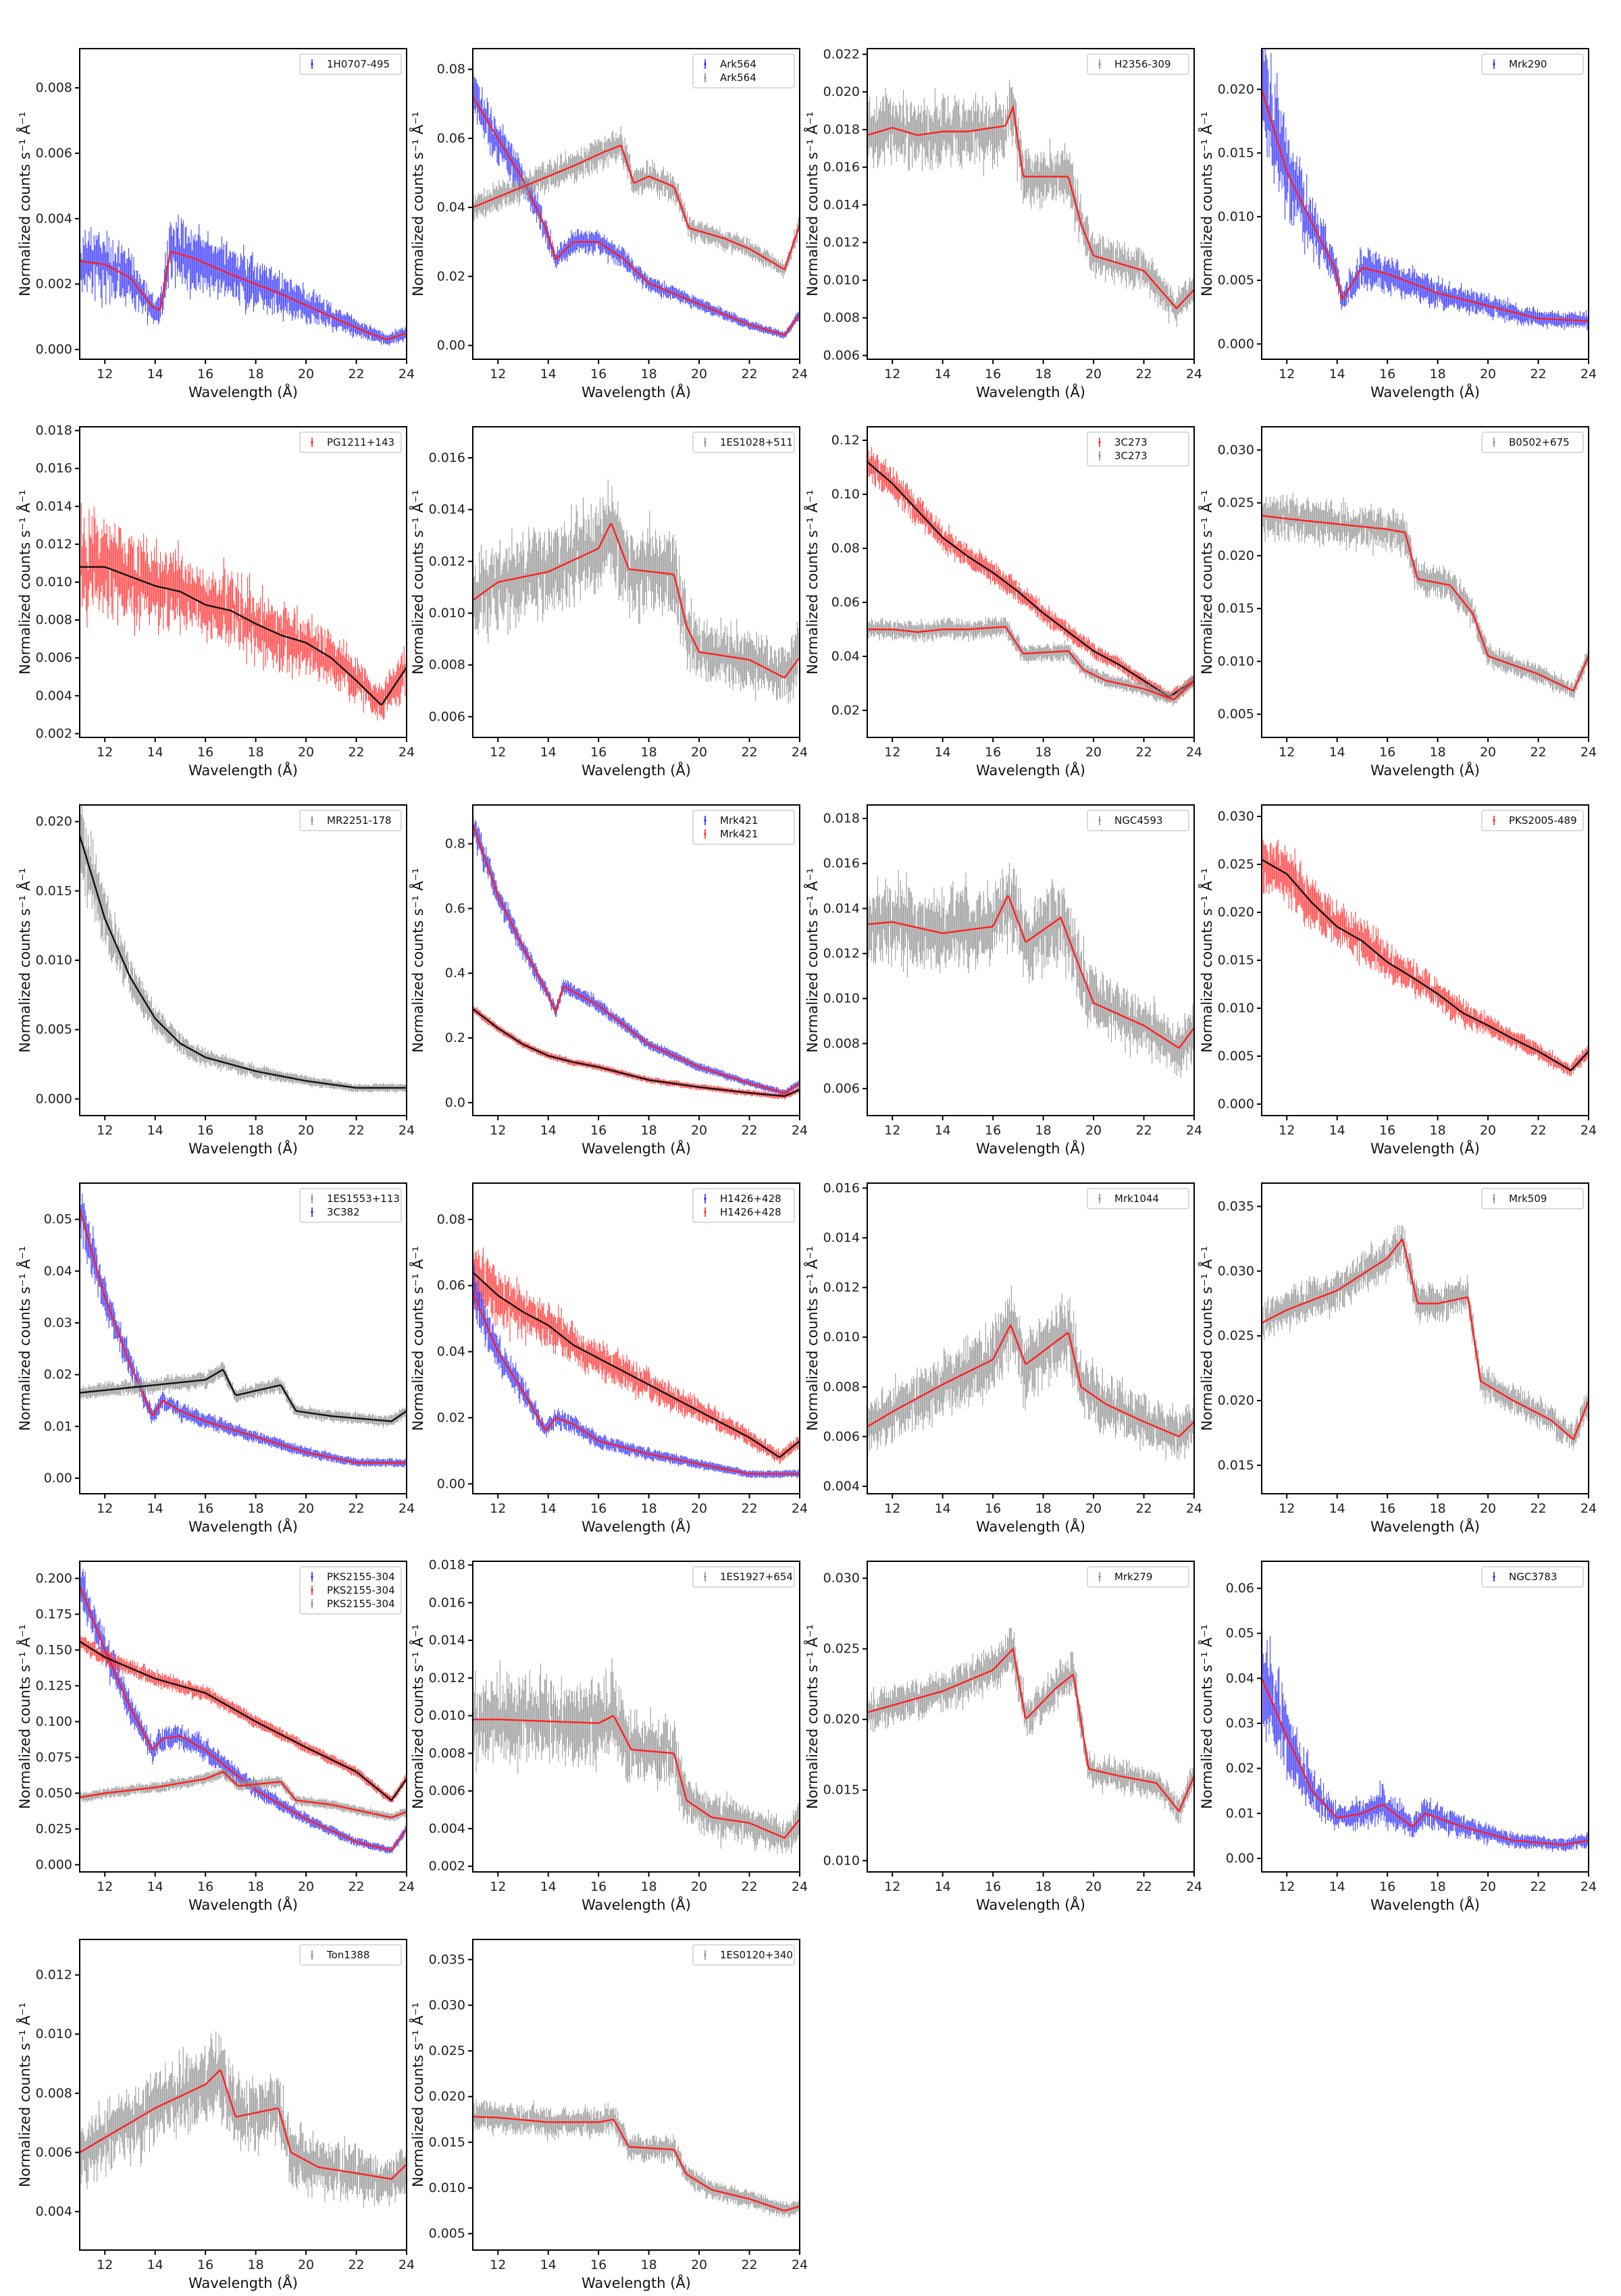  What do you see at coordinates (351, 443) in the screenshot?
I see `legend: PG1211+143` at bounding box center [351, 443].